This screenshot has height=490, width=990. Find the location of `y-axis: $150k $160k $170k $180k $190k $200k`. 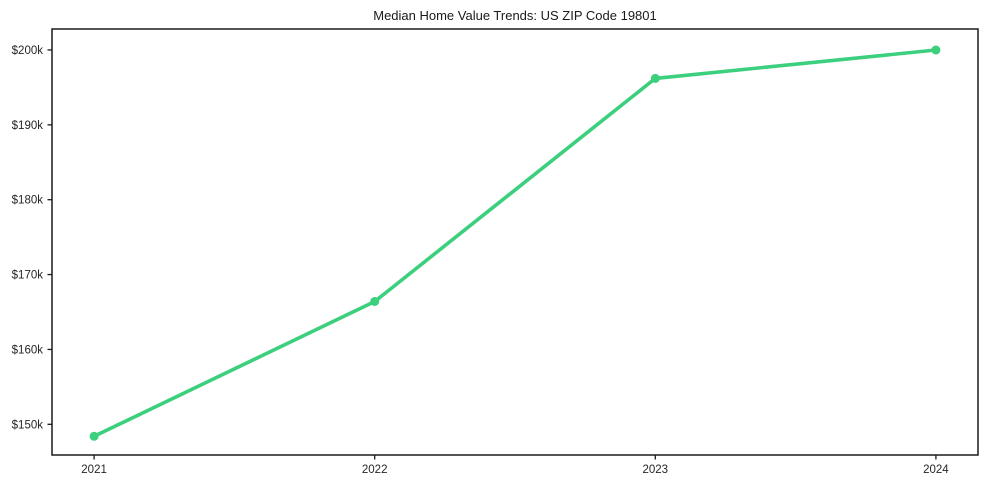

y-axis: $150k $160k $170k $180k $190k $200k is located at coordinates (32, 238).